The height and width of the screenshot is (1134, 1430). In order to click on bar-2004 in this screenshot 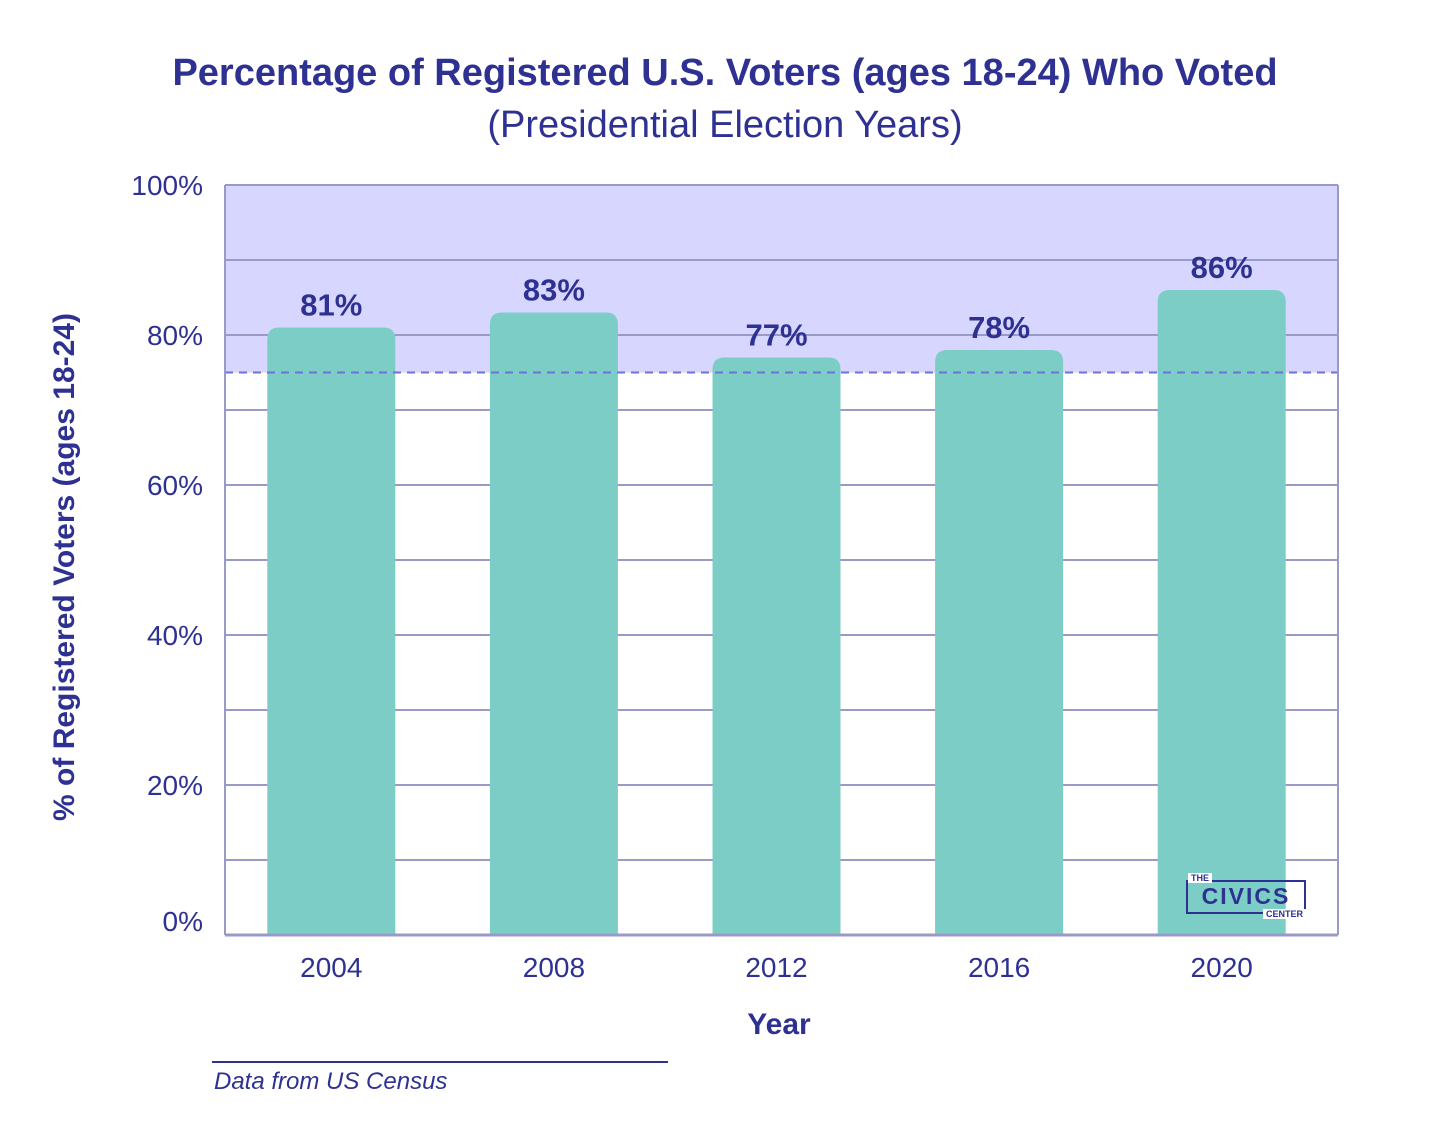, I will do `click(331, 631)`.